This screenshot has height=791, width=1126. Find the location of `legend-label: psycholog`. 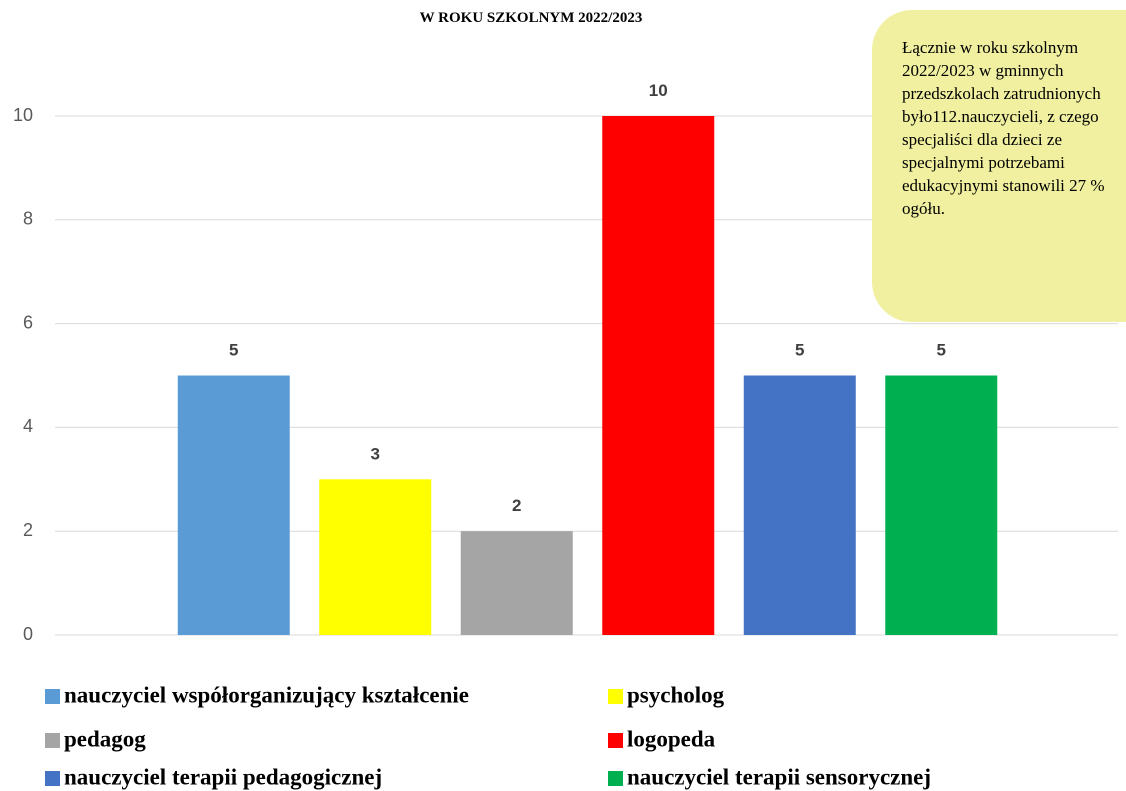

legend-label: psycholog is located at coordinates (676, 694).